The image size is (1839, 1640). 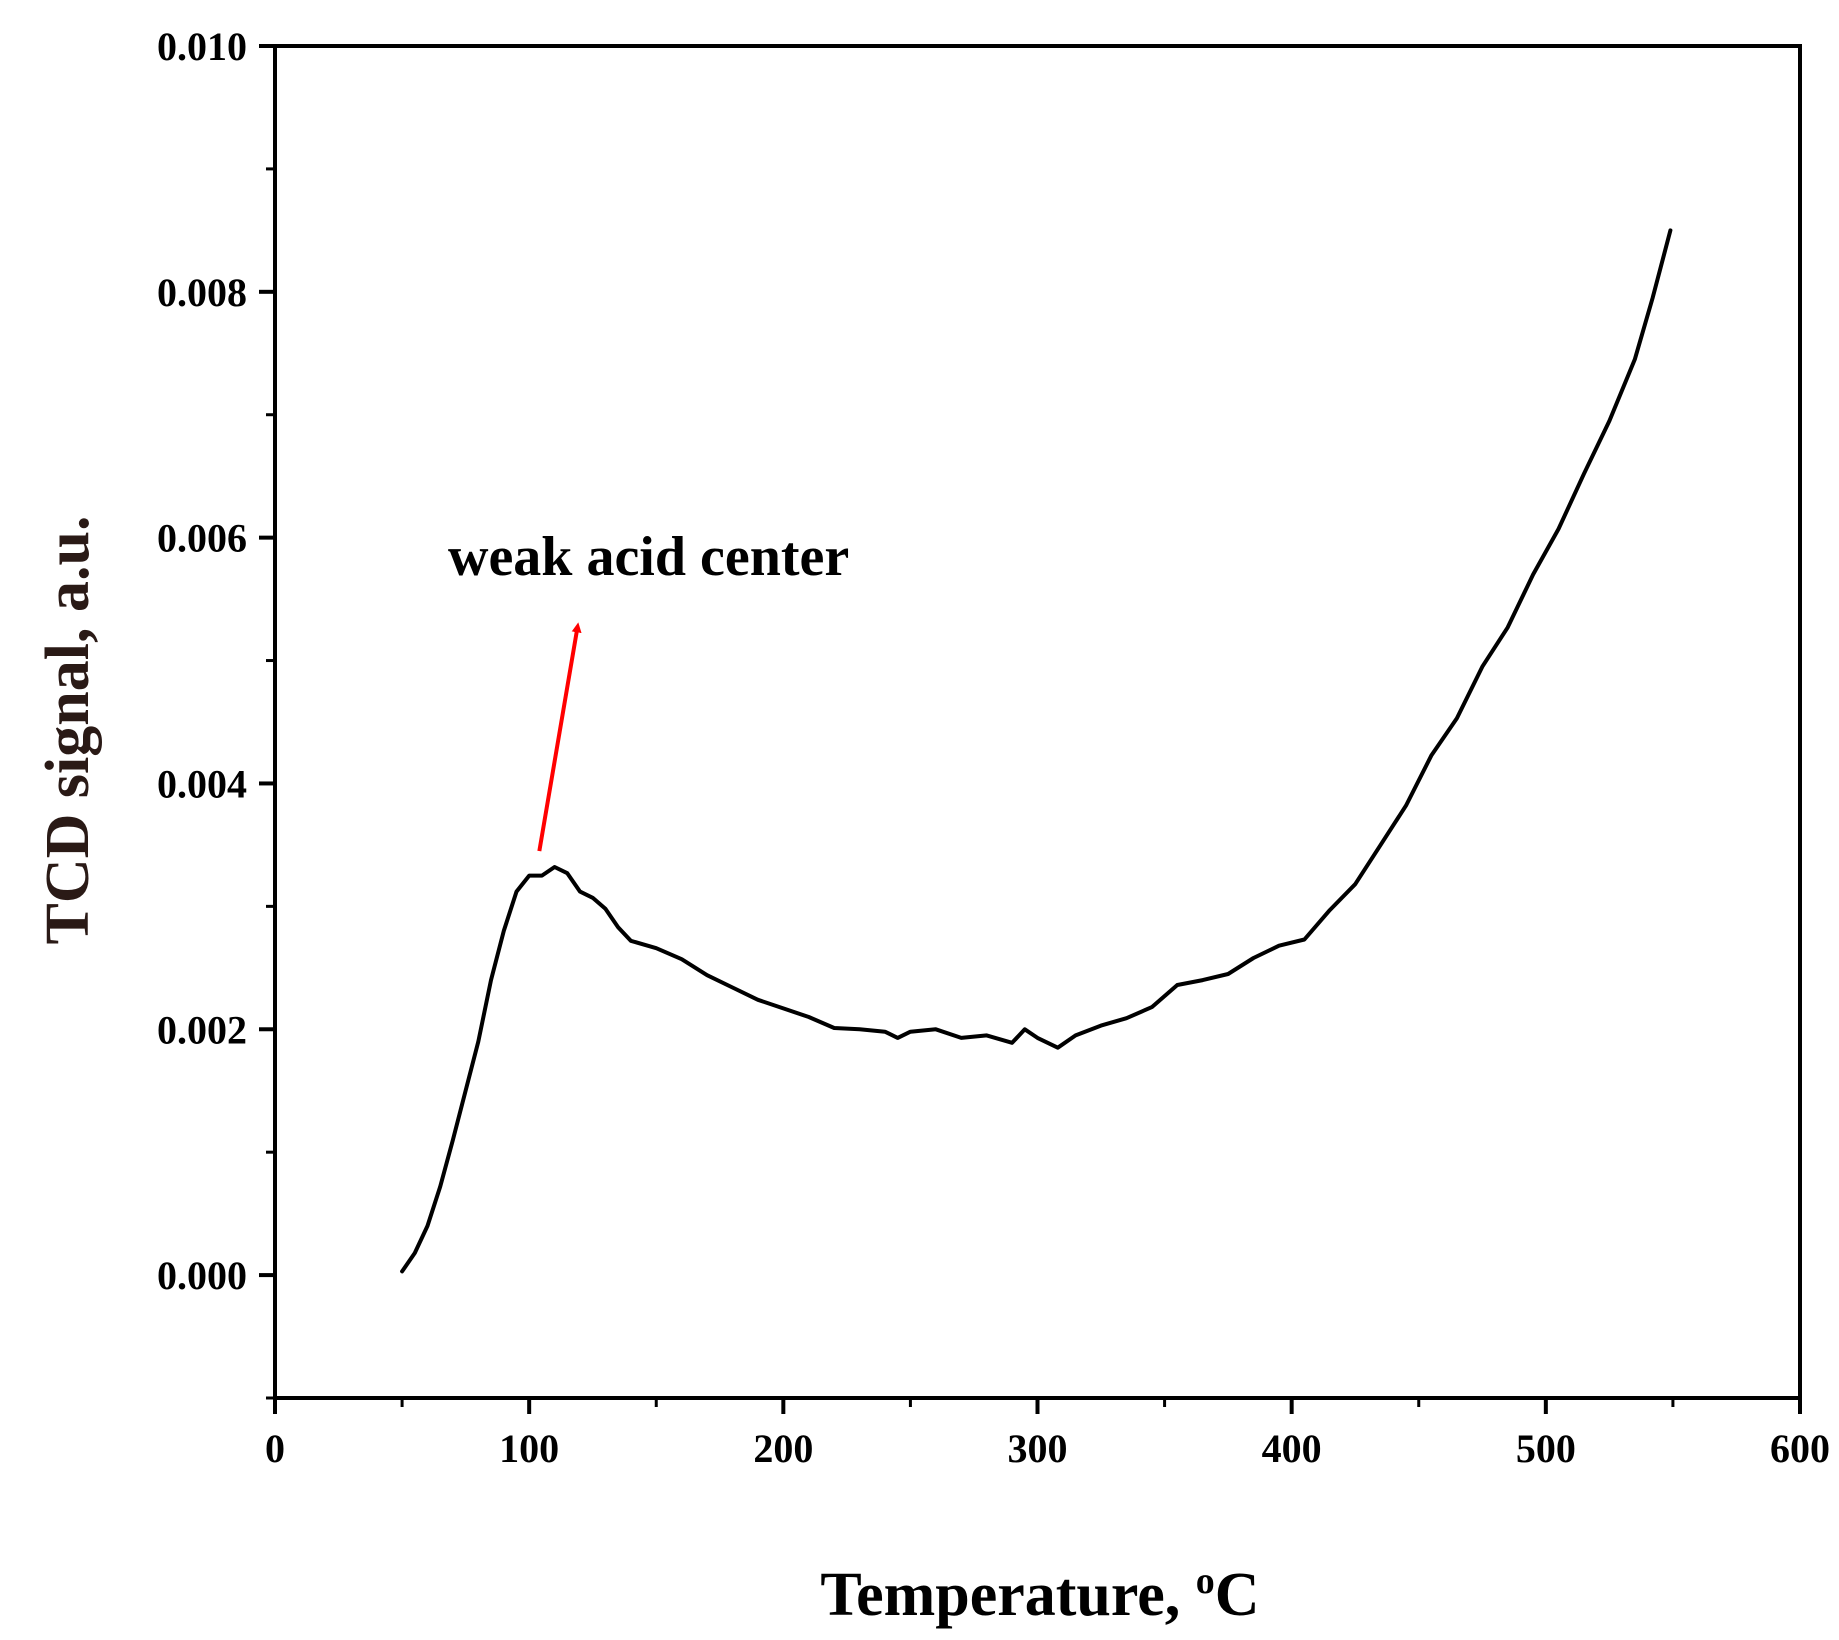 I want to click on x-tick-label: 300, so click(x=1038, y=1448).